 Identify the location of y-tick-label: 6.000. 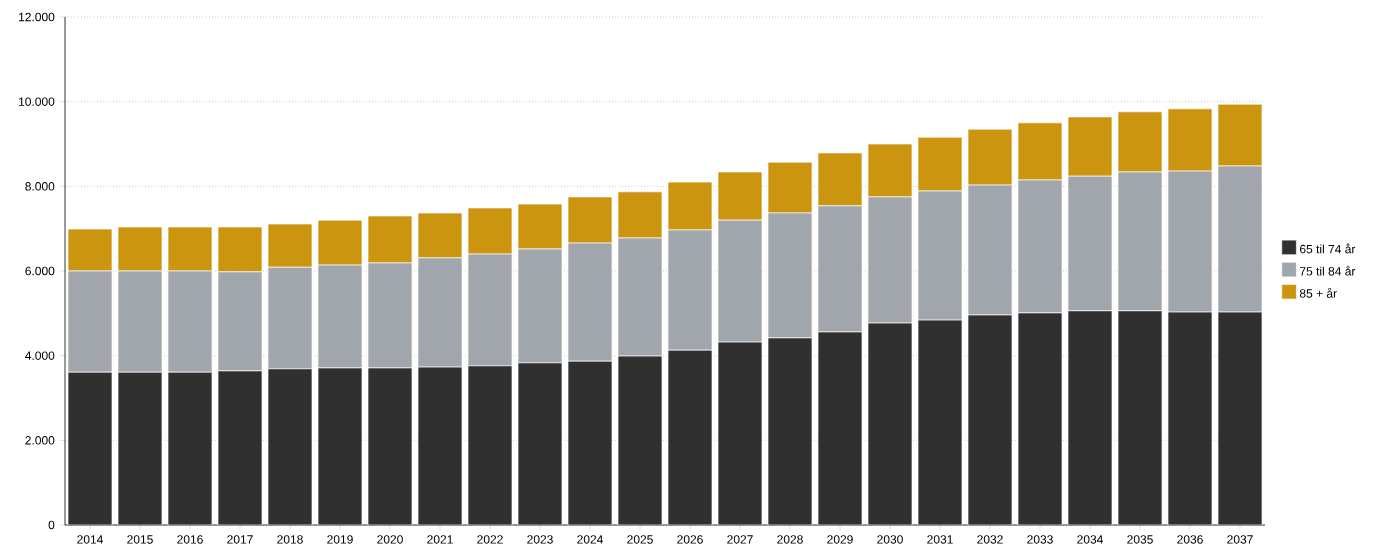
(40, 271).